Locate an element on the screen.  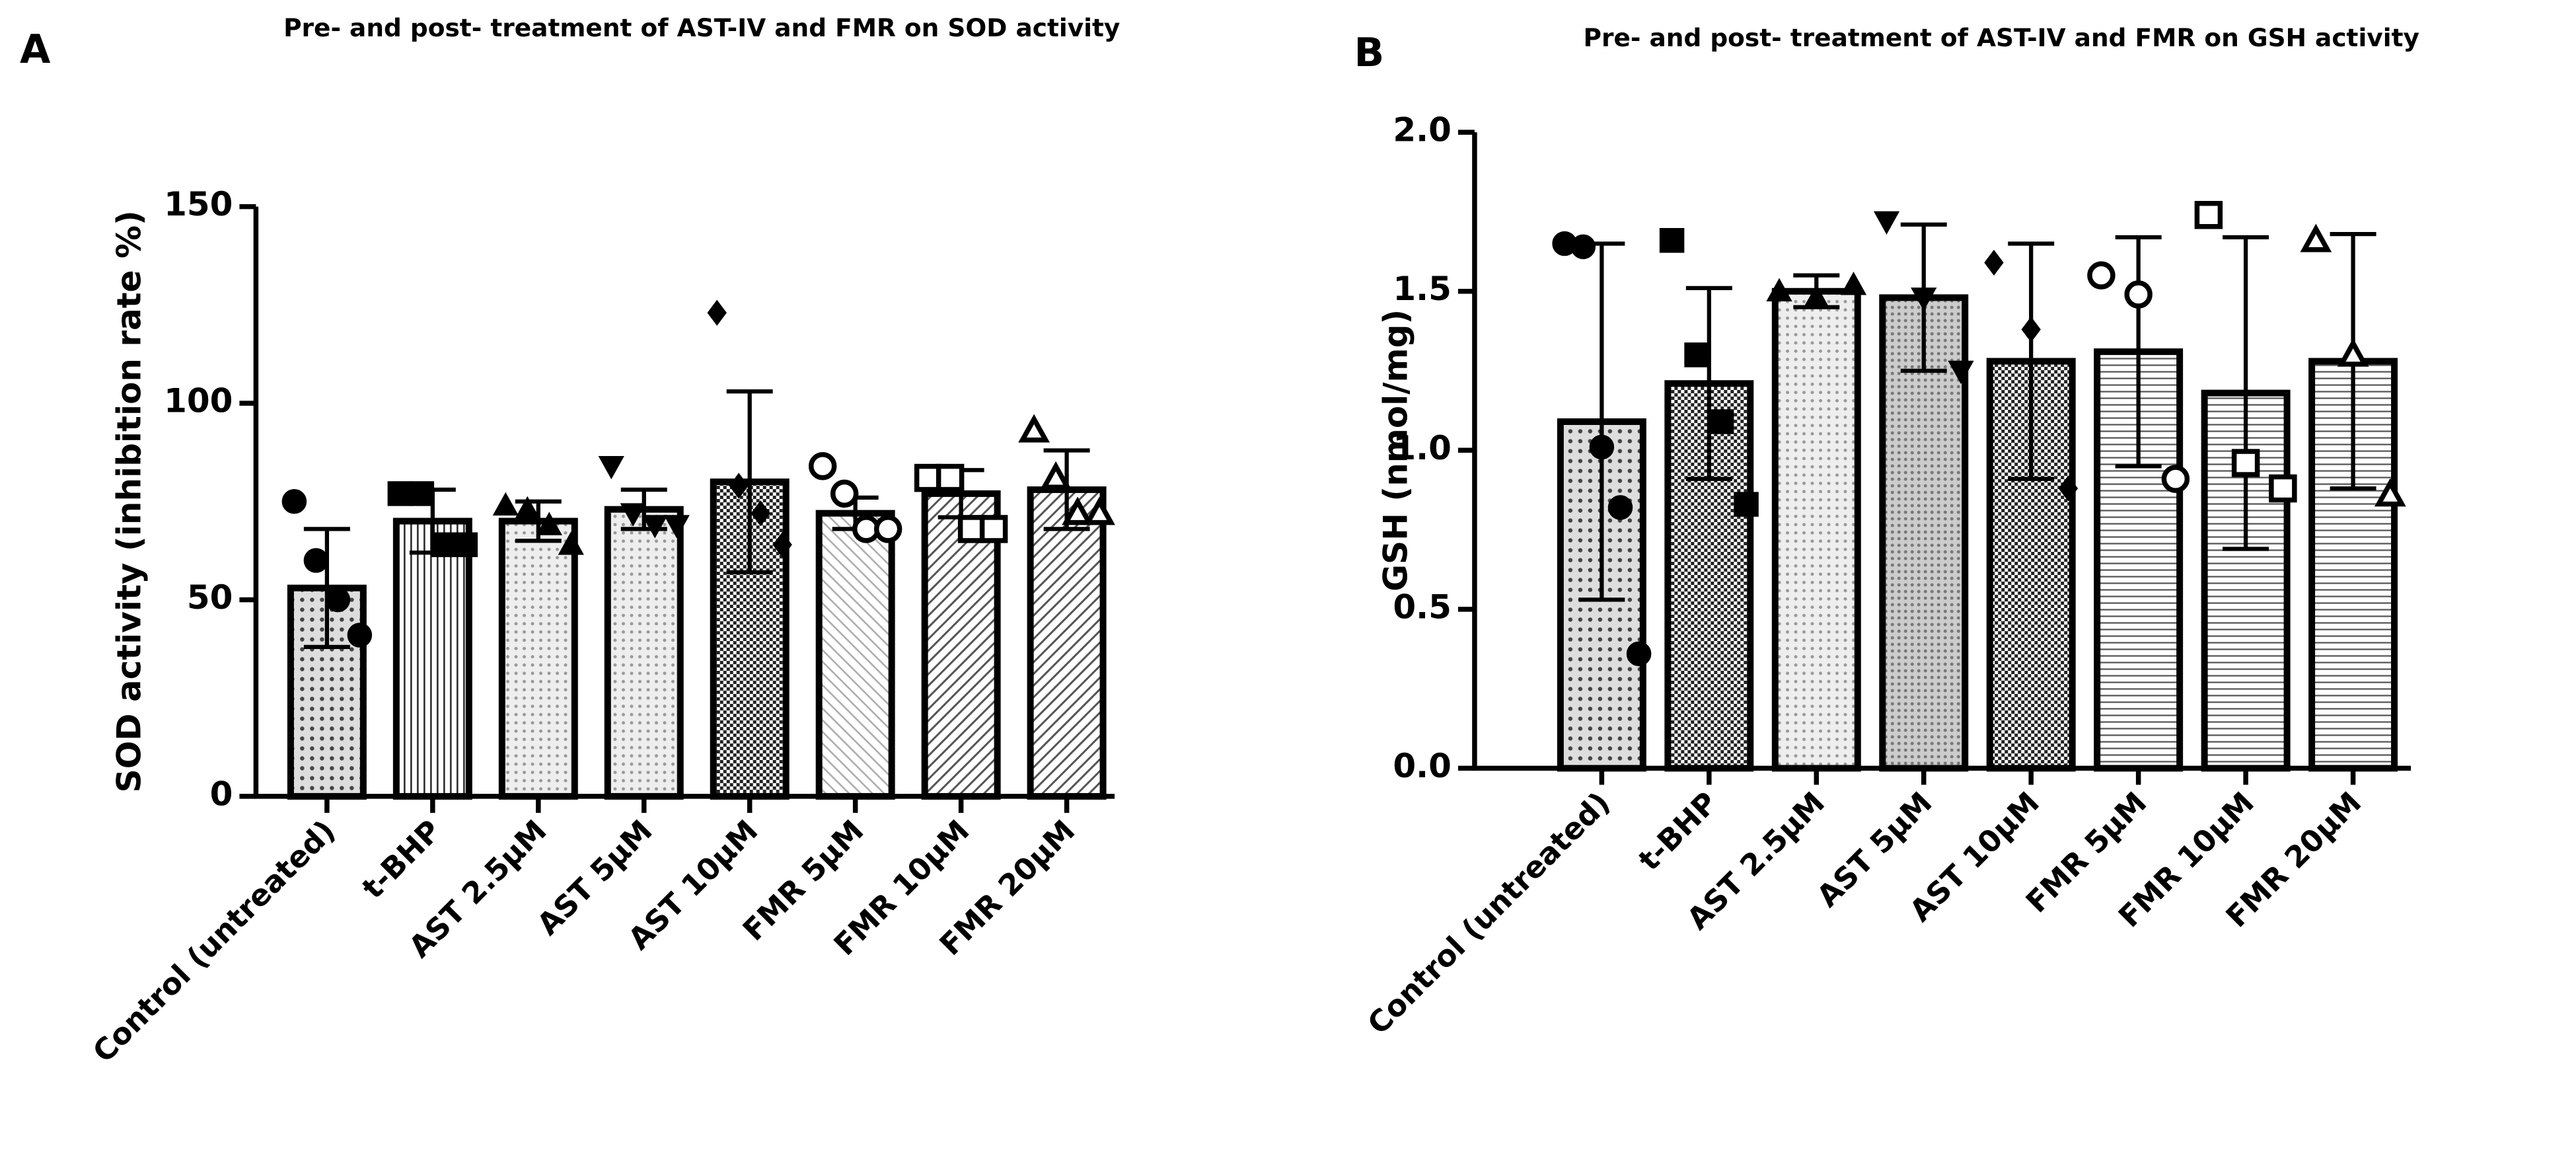
y-tick-label: 1.0 is located at coordinates (1422, 448).